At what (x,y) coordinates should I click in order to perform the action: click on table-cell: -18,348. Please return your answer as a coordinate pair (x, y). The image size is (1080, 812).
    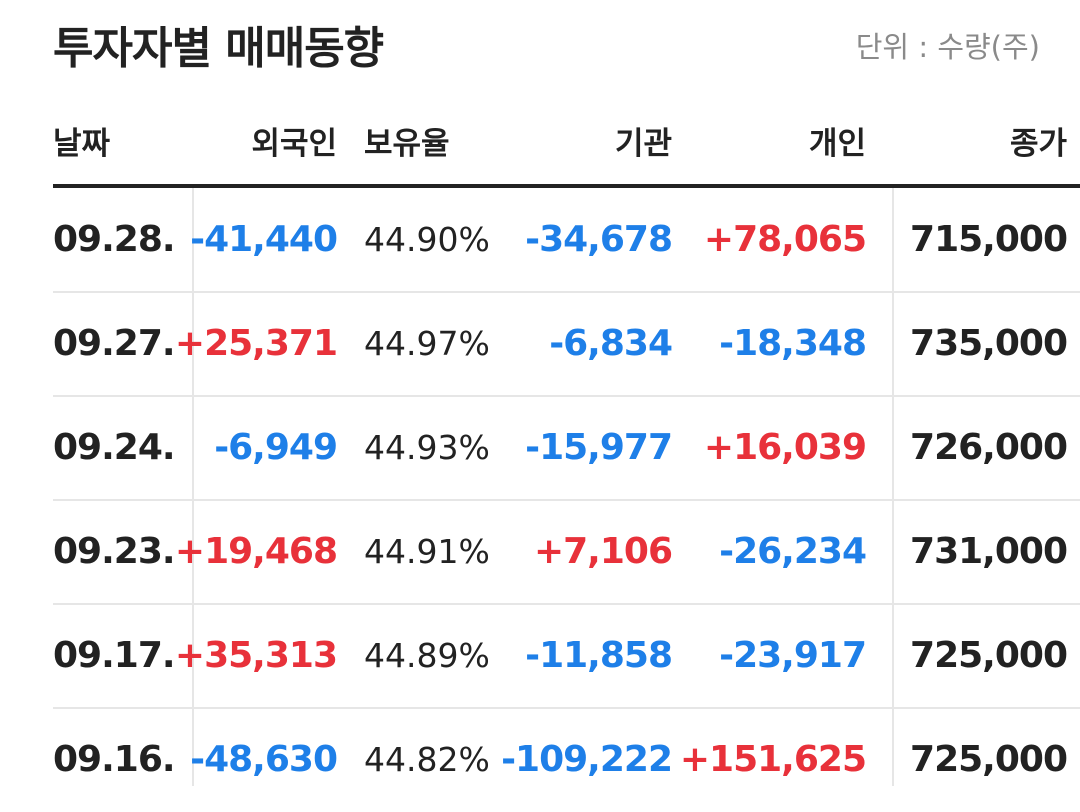
    Looking at the image, I should click on (793, 343).